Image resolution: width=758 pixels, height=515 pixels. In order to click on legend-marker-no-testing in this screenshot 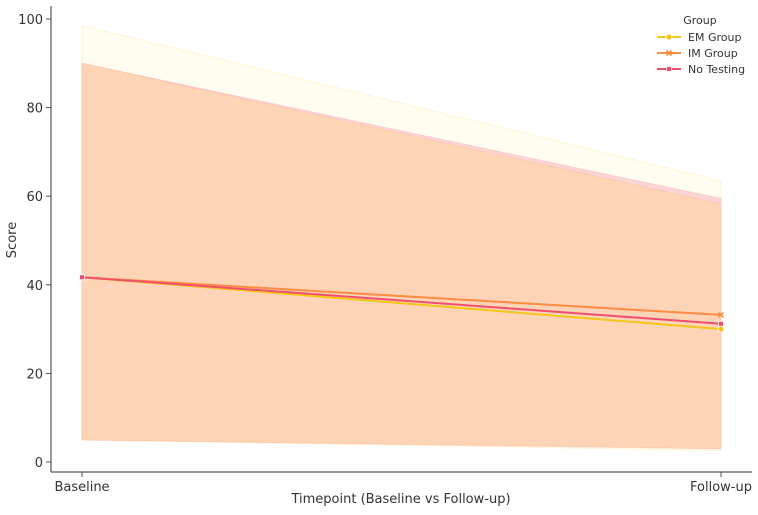, I will do `click(669, 69)`.